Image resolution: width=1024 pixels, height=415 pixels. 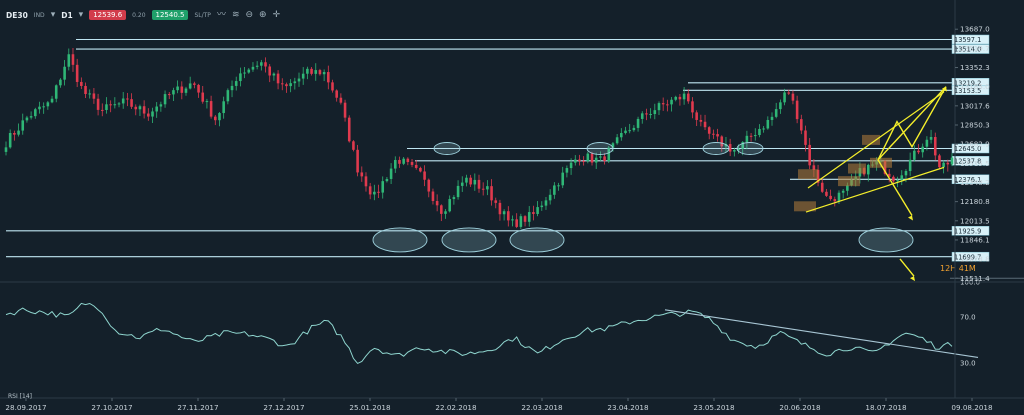 I want to click on x-tick-label: 27.11.2017, so click(x=197, y=407).